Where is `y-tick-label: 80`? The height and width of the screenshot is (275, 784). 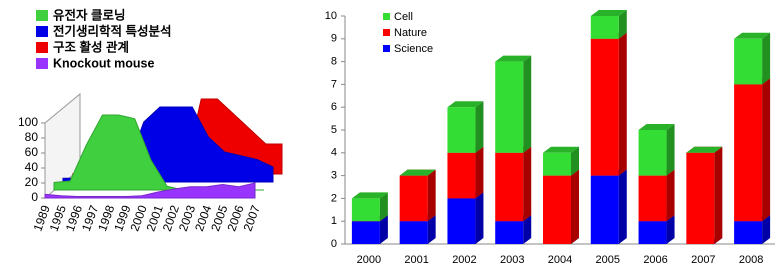
y-tick-label: 80 is located at coordinates (32, 137).